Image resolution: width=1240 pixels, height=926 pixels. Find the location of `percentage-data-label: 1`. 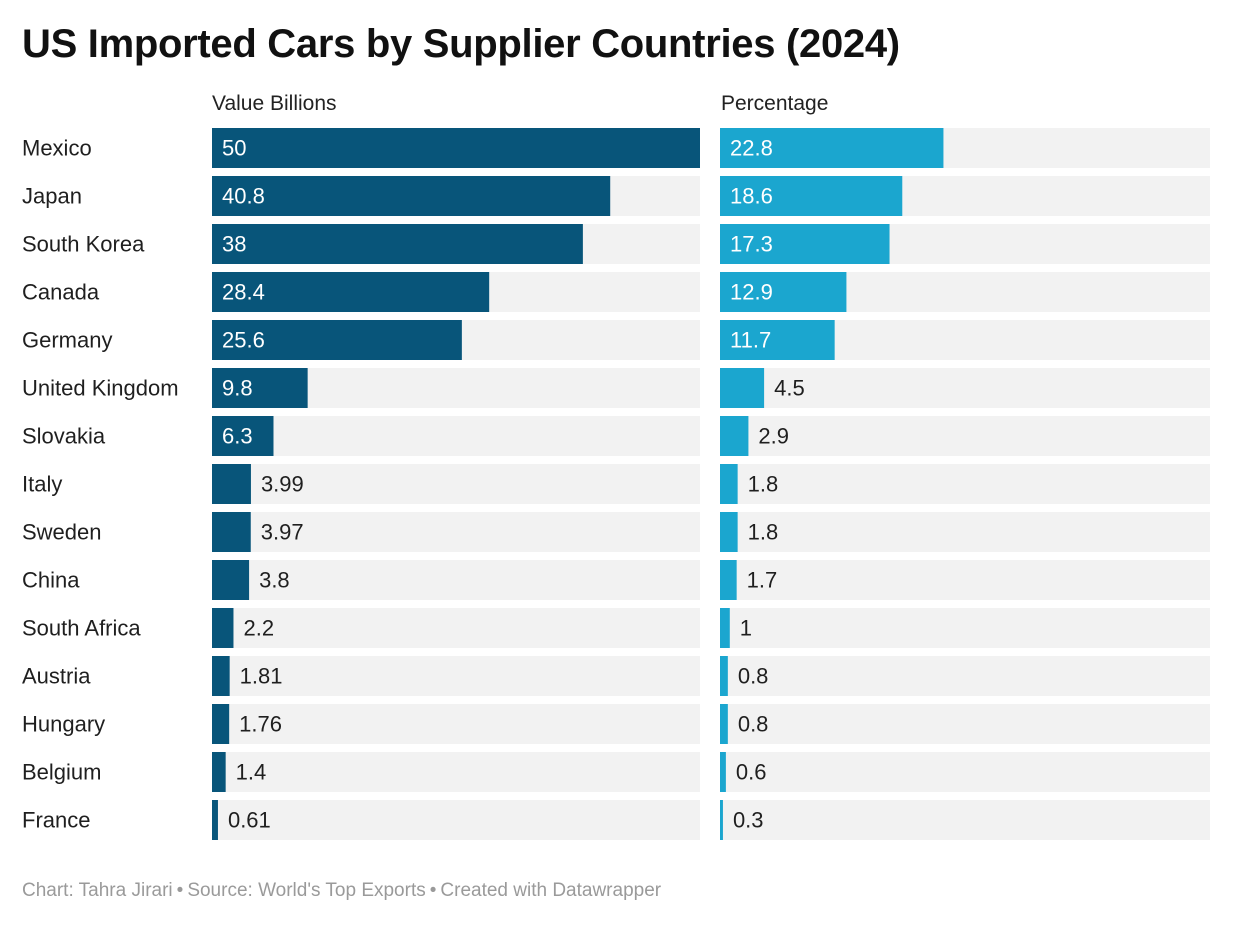

percentage-data-label: 1 is located at coordinates (746, 628).